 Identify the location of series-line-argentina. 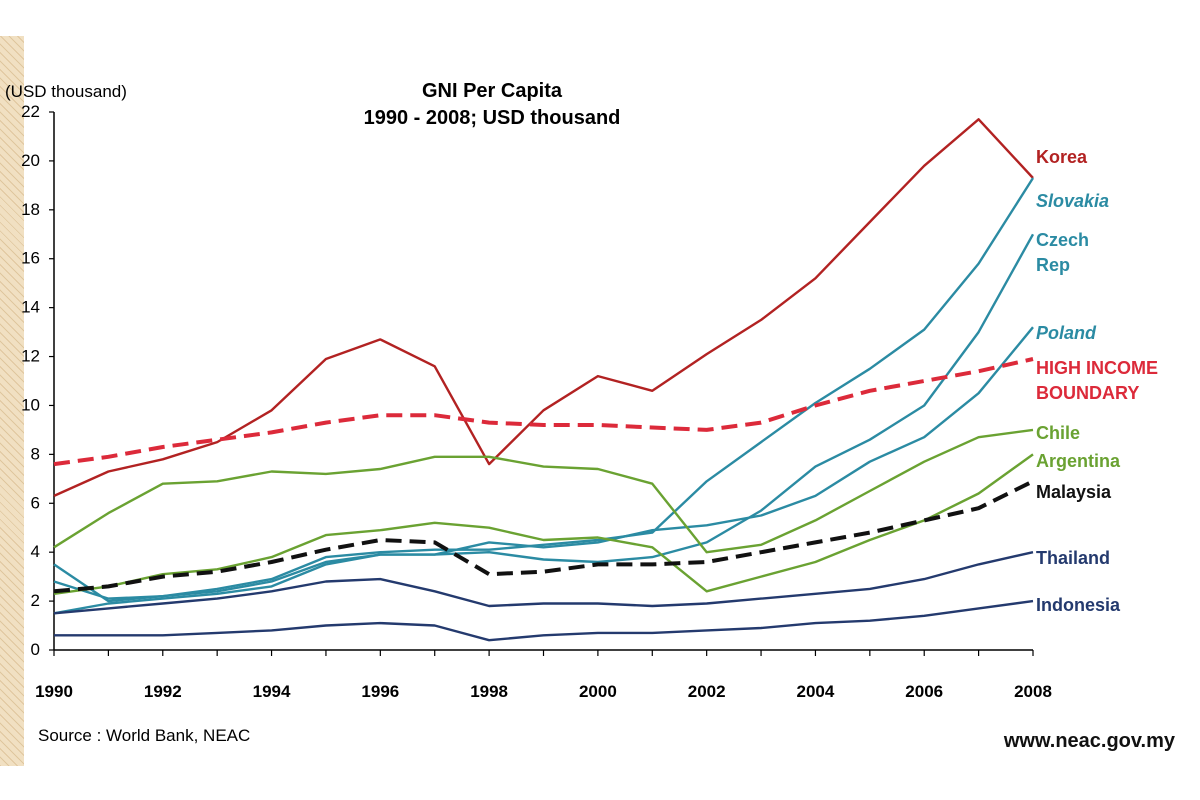
(543, 524).